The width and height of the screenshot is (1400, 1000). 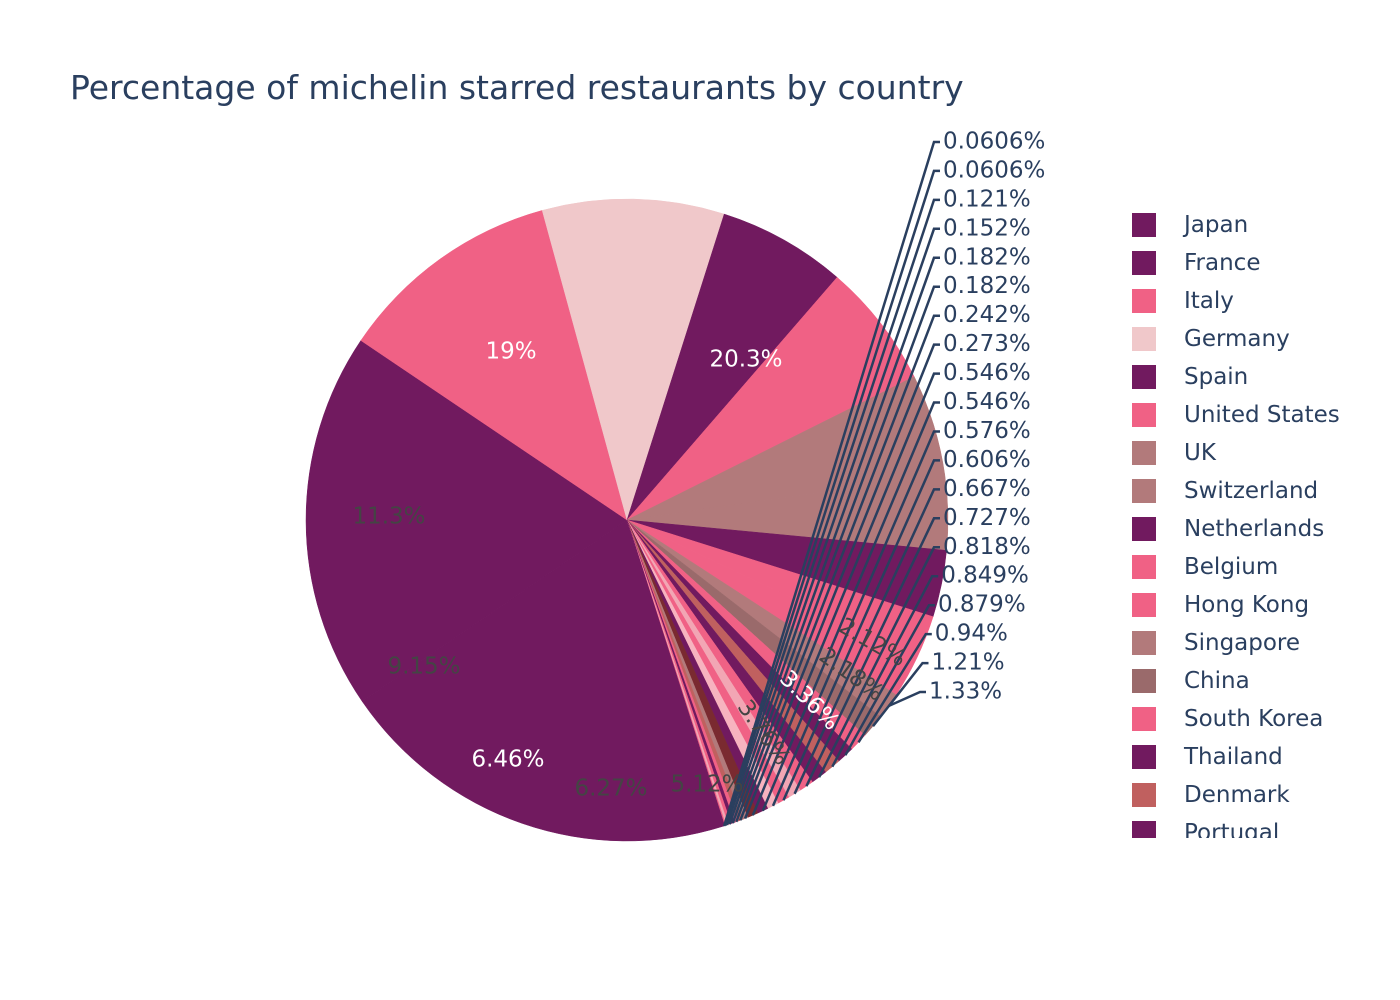 What do you see at coordinates (987, 518) in the screenshot?
I see `slice-label: 0.727%` at bounding box center [987, 518].